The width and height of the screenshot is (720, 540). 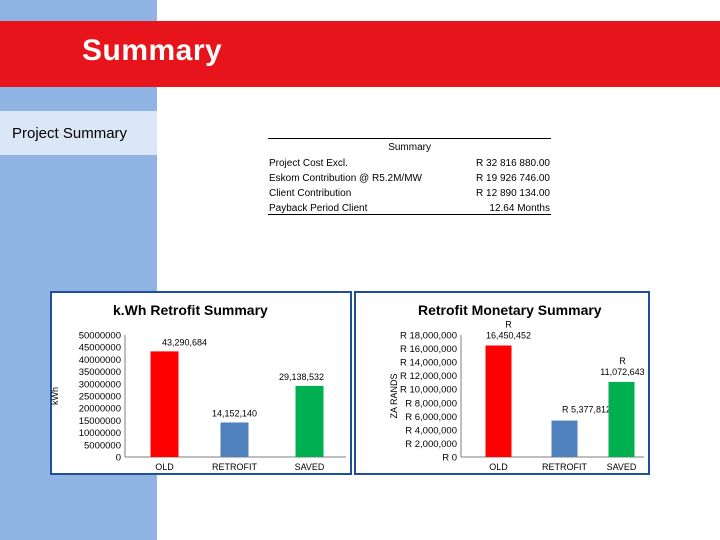 I want to click on y-tick-label: 30000000, so click(x=100, y=384).